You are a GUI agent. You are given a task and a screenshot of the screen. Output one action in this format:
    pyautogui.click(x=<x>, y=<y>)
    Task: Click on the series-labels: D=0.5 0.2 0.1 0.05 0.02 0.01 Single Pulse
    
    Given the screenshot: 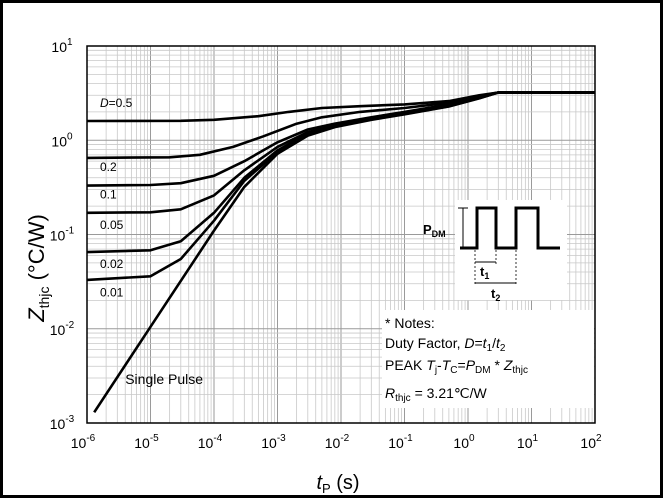 What is the action you would take?
    pyautogui.click(x=151, y=241)
    